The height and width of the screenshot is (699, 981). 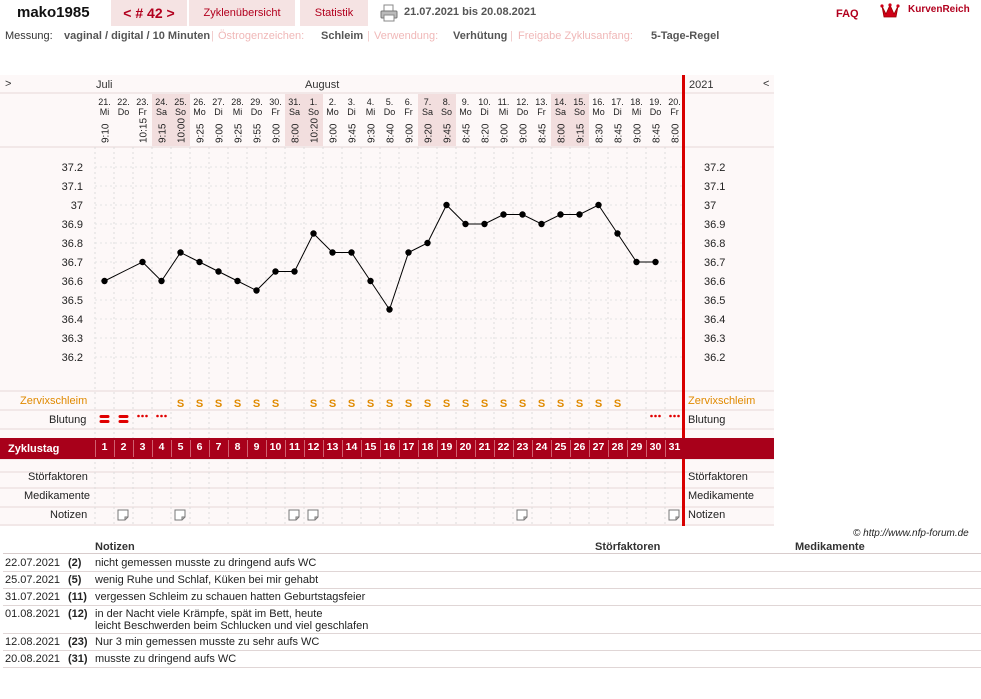 I want to click on cycle-day-number: 24, so click(x=541, y=447).